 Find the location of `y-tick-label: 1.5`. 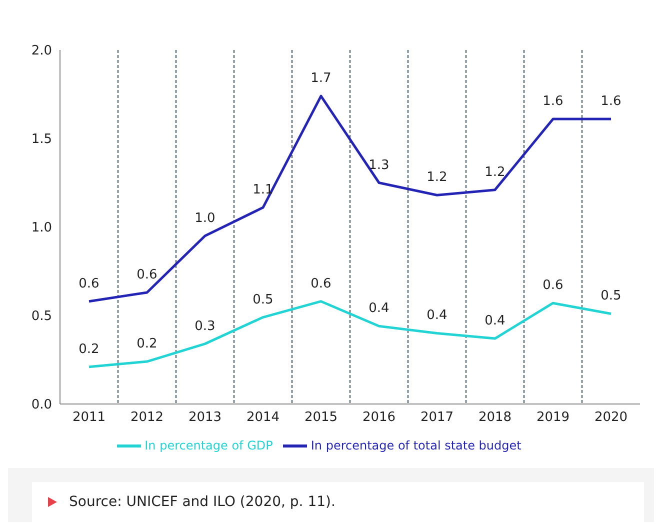

y-tick-label: 1.5 is located at coordinates (41, 140).